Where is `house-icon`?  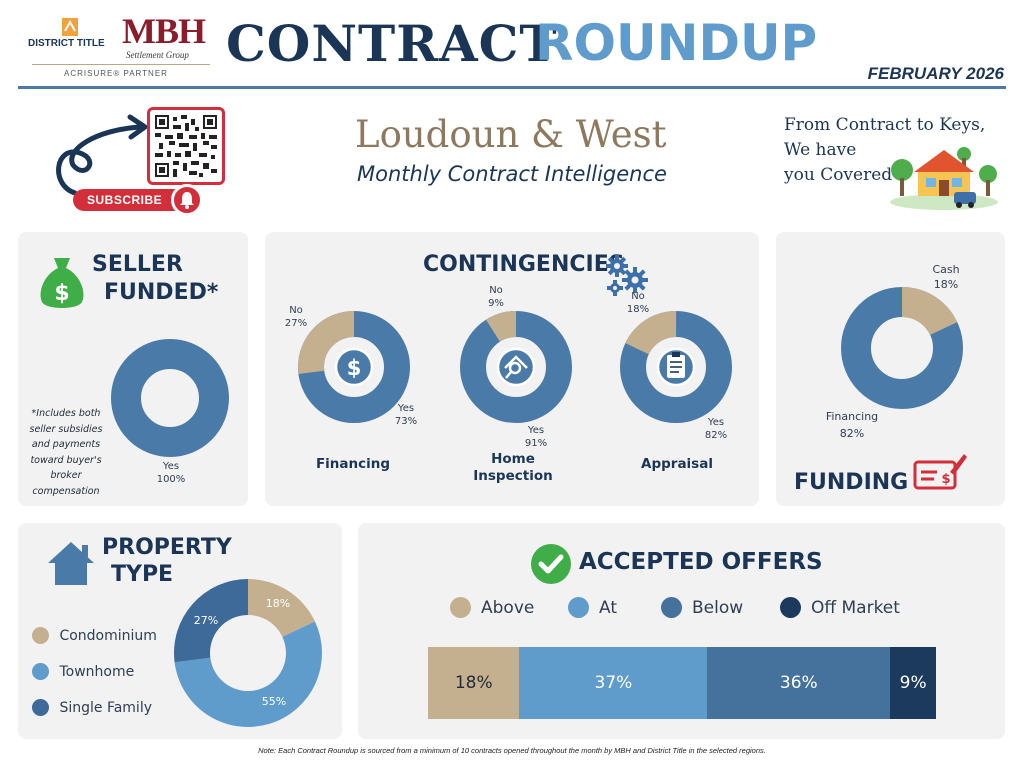 house-icon is located at coordinates (71, 563).